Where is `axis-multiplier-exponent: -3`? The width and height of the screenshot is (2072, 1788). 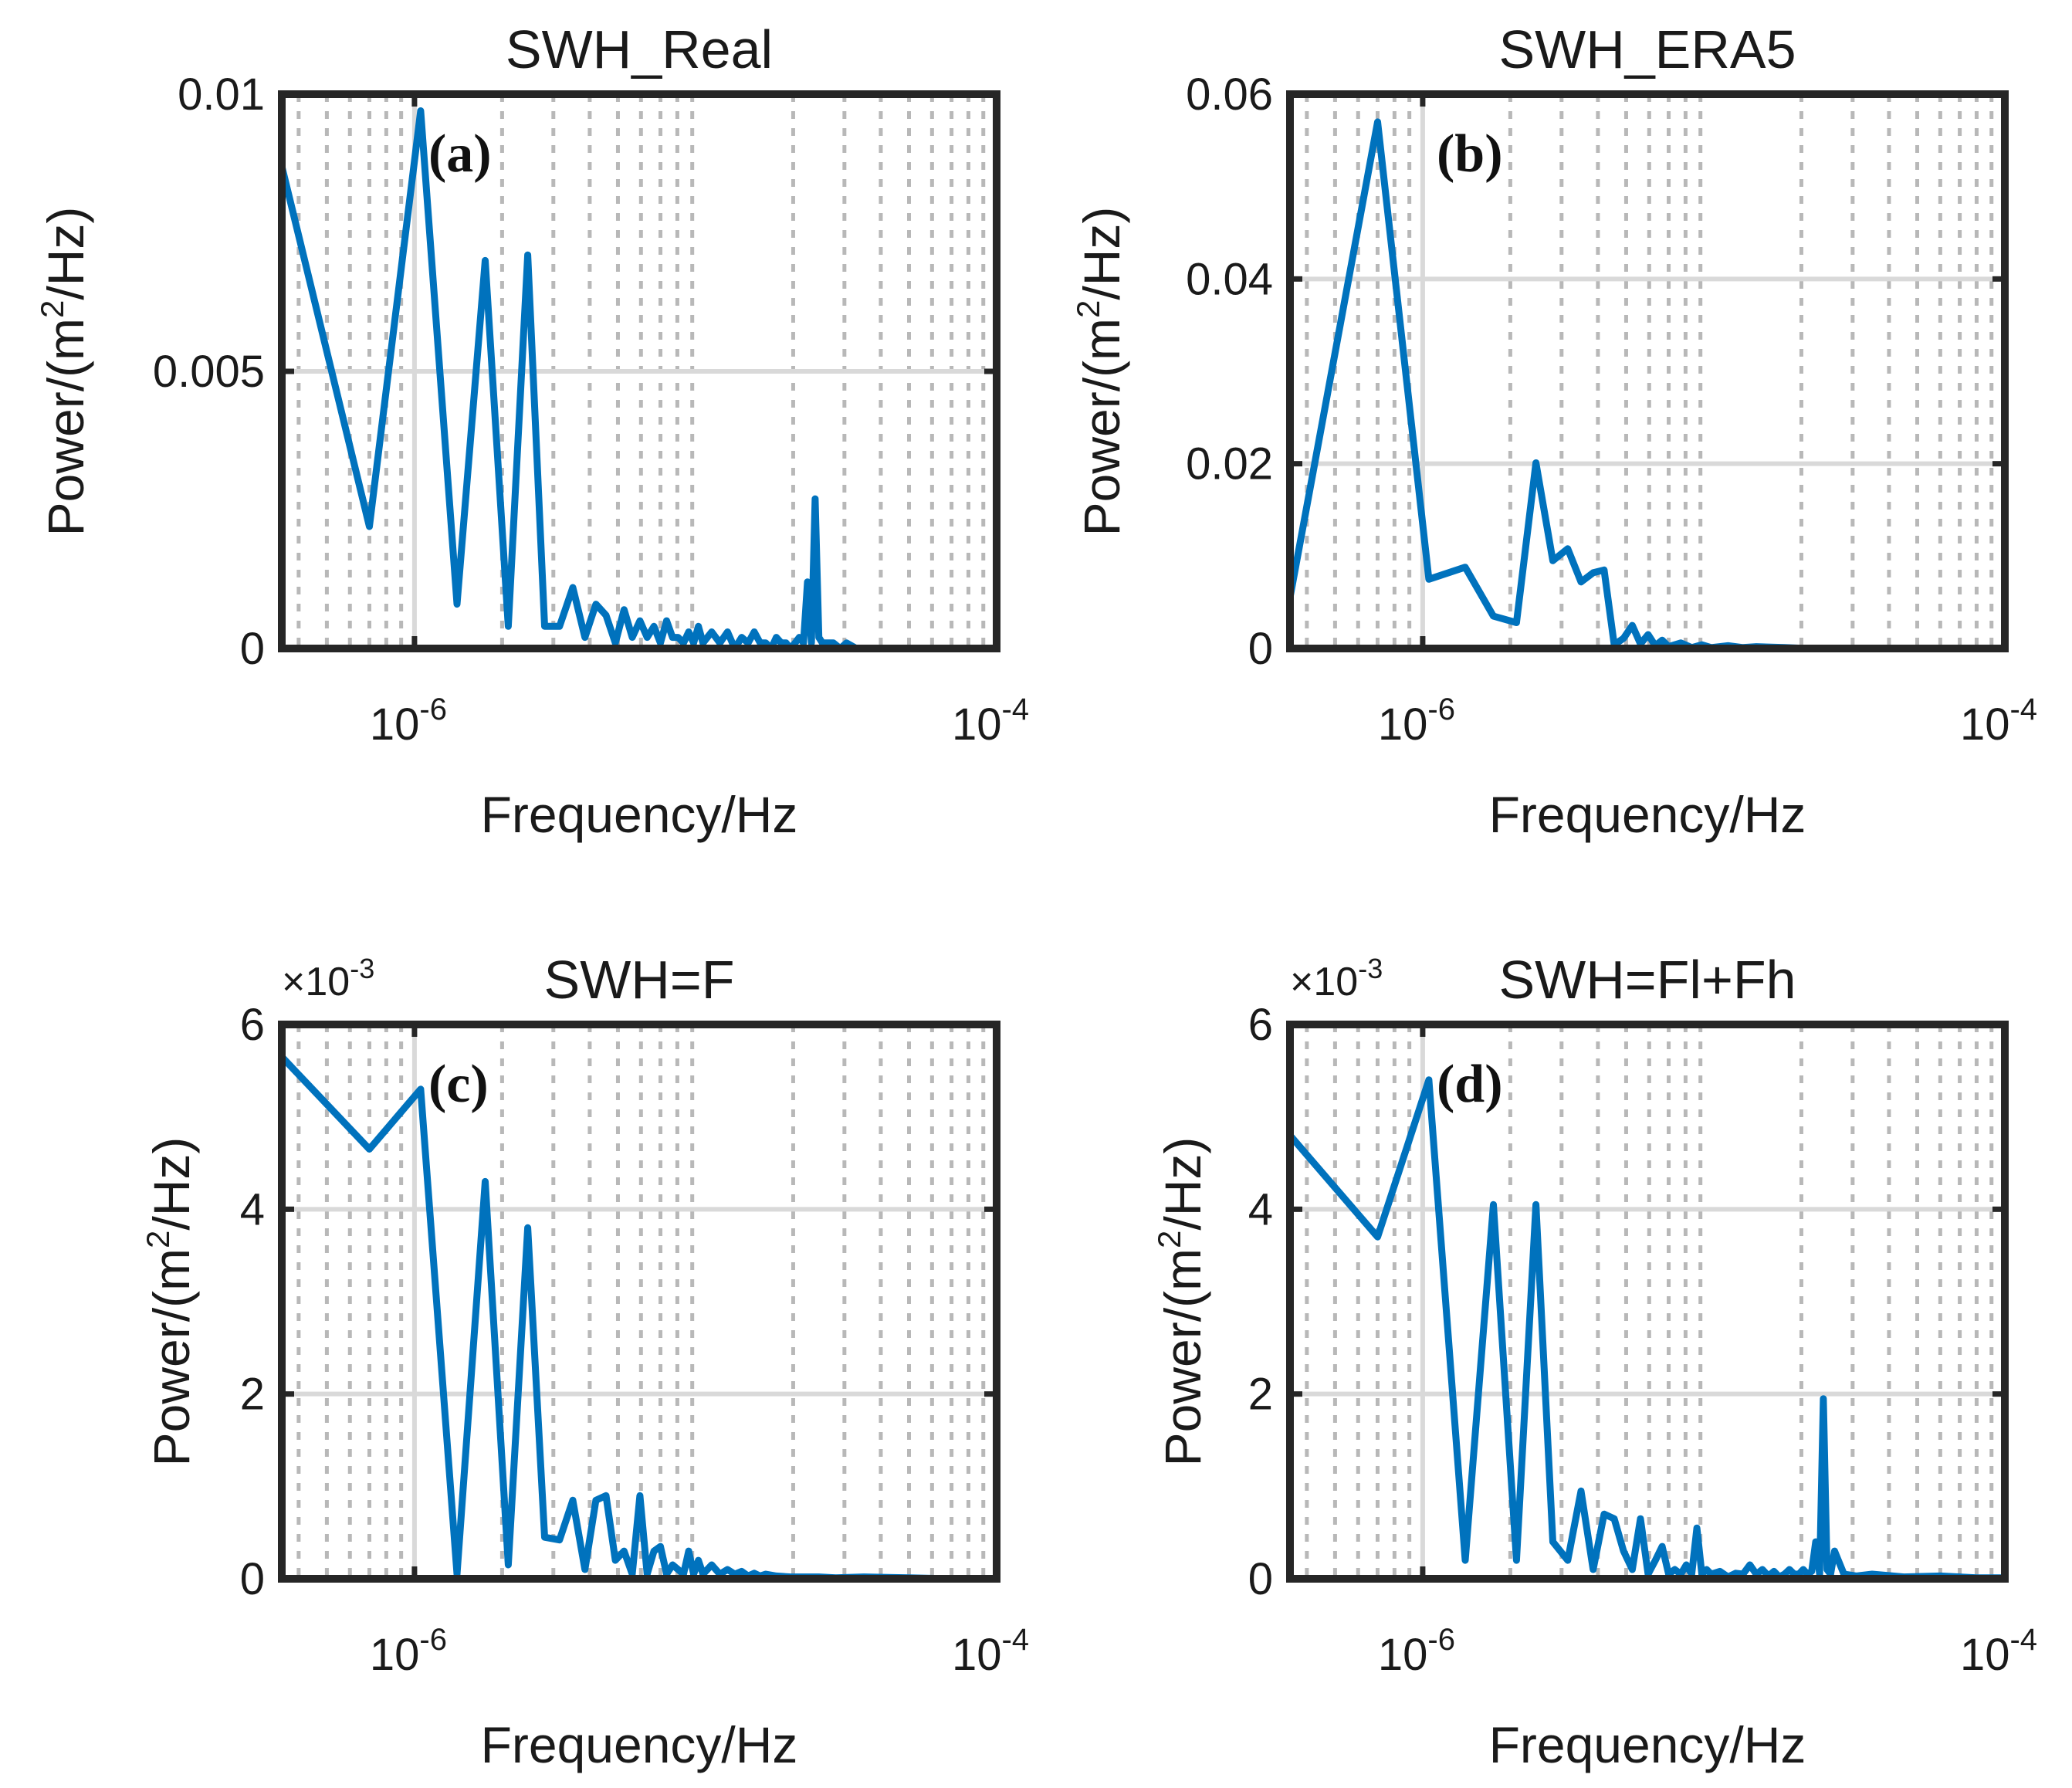 axis-multiplier-exponent: -3 is located at coordinates (1370, 968).